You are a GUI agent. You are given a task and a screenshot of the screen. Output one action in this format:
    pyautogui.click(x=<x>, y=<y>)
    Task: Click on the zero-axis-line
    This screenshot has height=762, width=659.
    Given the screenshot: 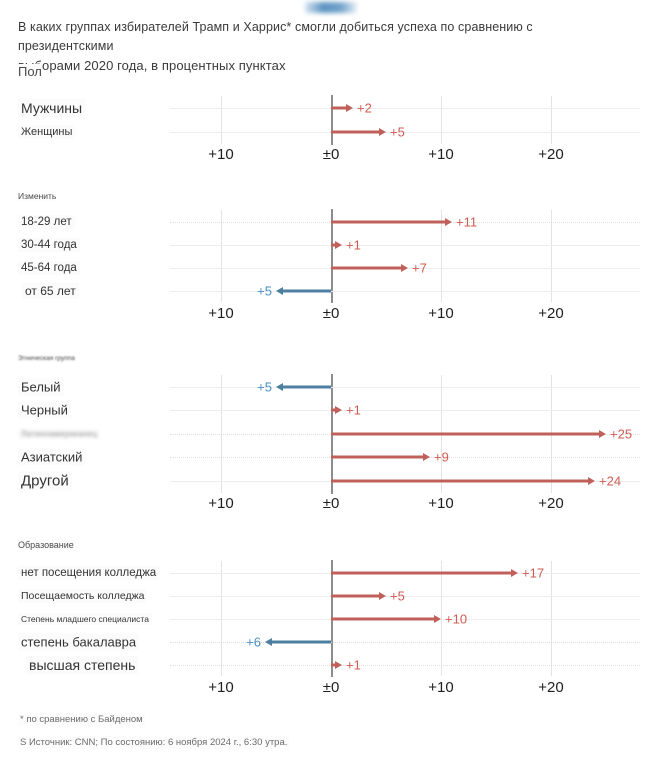 What is the action you would take?
    pyautogui.click(x=332, y=120)
    